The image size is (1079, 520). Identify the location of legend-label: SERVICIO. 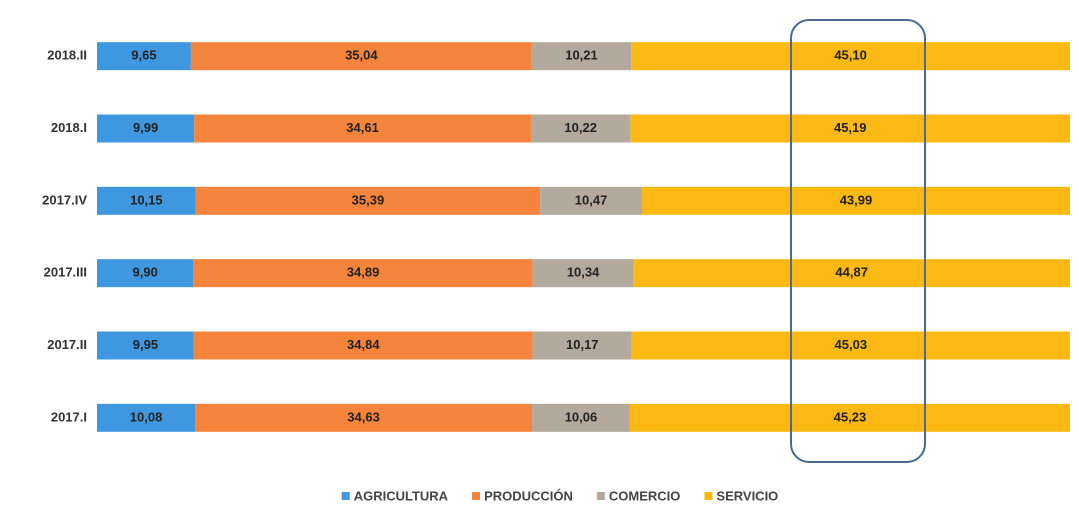
(747, 495).